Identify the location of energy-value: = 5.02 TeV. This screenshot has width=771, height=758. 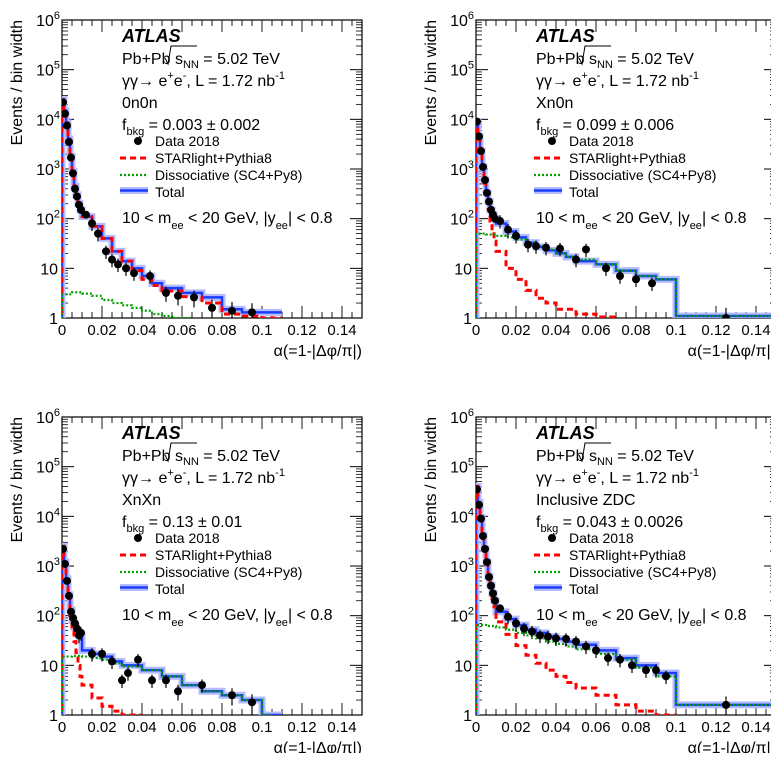
(653, 59).